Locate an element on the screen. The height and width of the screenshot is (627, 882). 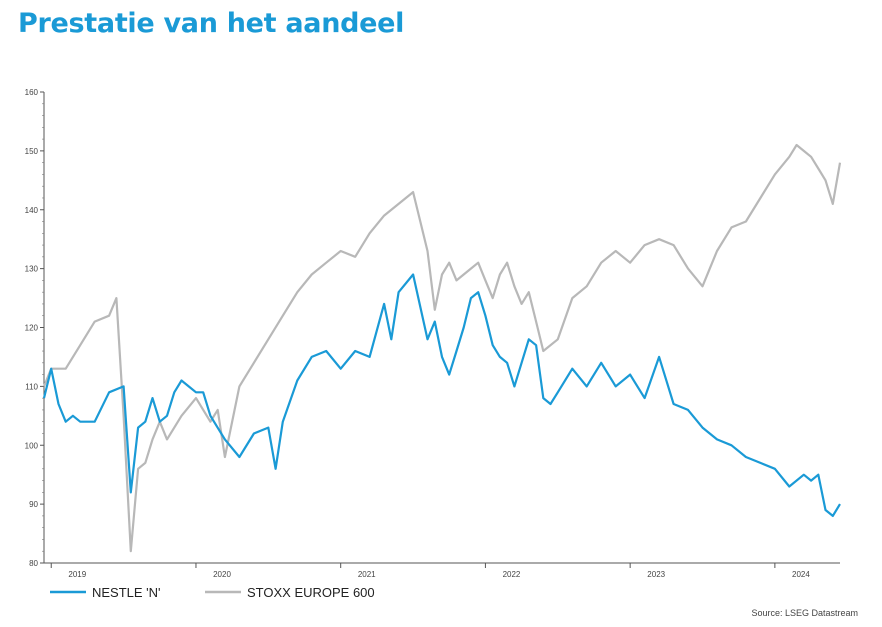
y-axis-ticks: 80 90 100 110 120 130 140 150 160 is located at coordinates (34, 328).